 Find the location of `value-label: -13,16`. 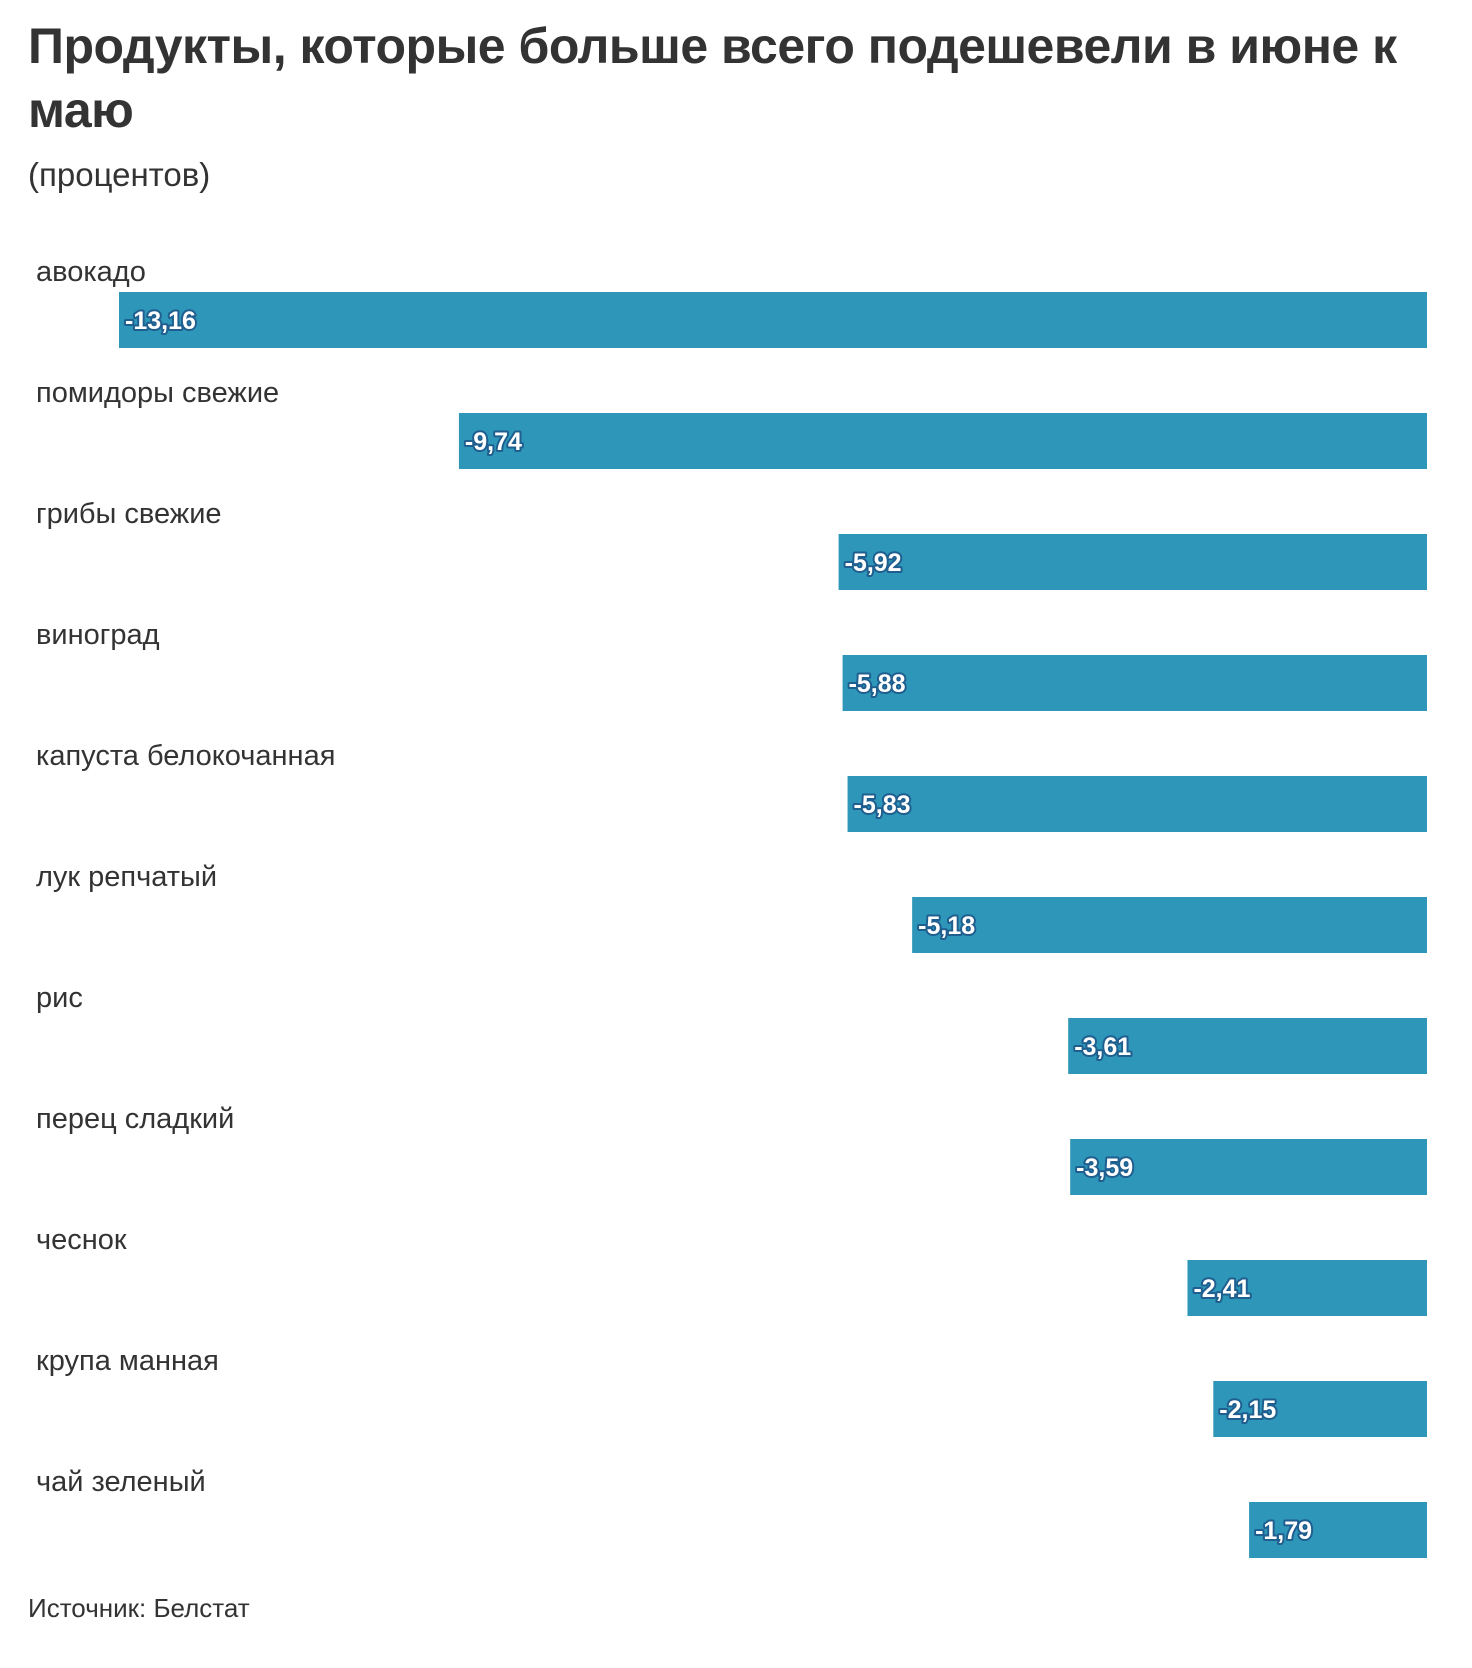

value-label: -13,16 is located at coordinates (160, 321).